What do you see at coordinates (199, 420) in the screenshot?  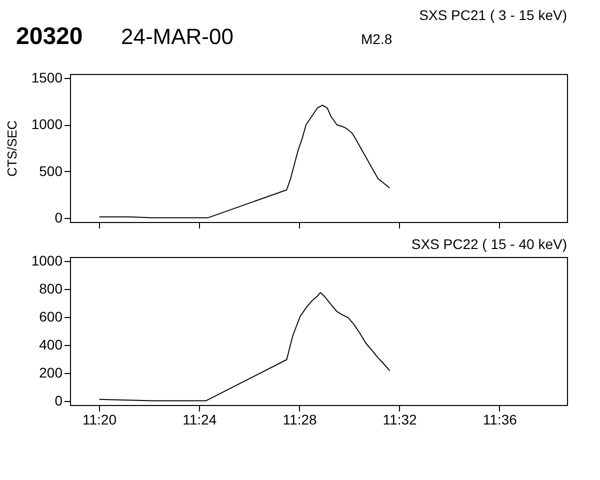 I see `x-tick-label: 11:24` at bounding box center [199, 420].